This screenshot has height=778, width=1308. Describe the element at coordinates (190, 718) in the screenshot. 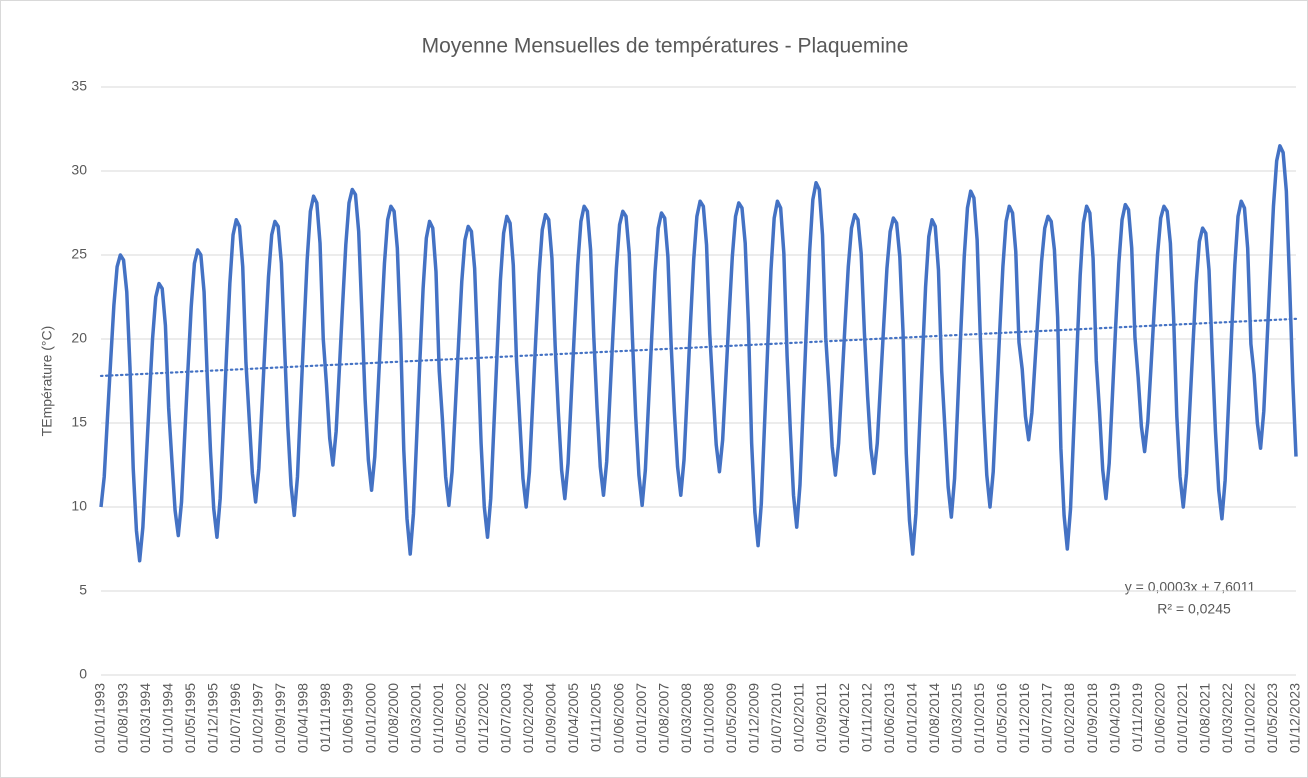

I see `x-tick-label: 01/05/1995` at that location.